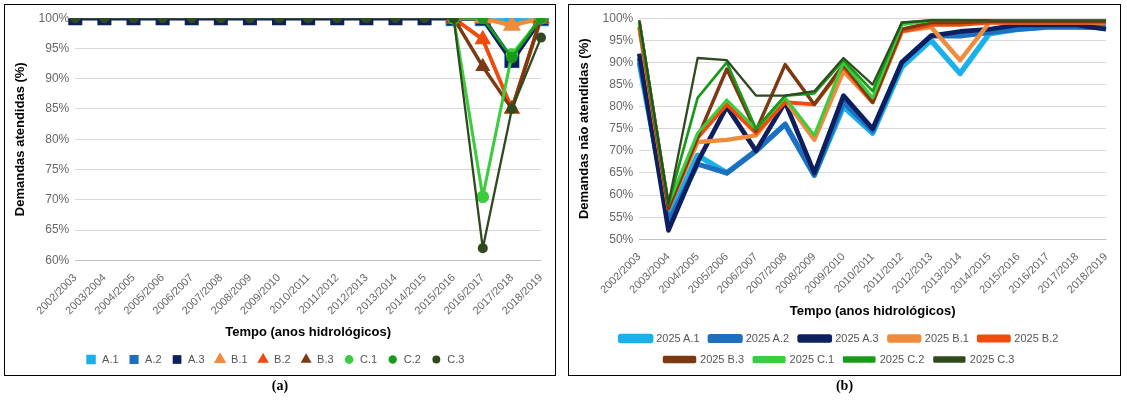  What do you see at coordinates (844, 386) in the screenshot?
I see `text: (b)` at bounding box center [844, 386].